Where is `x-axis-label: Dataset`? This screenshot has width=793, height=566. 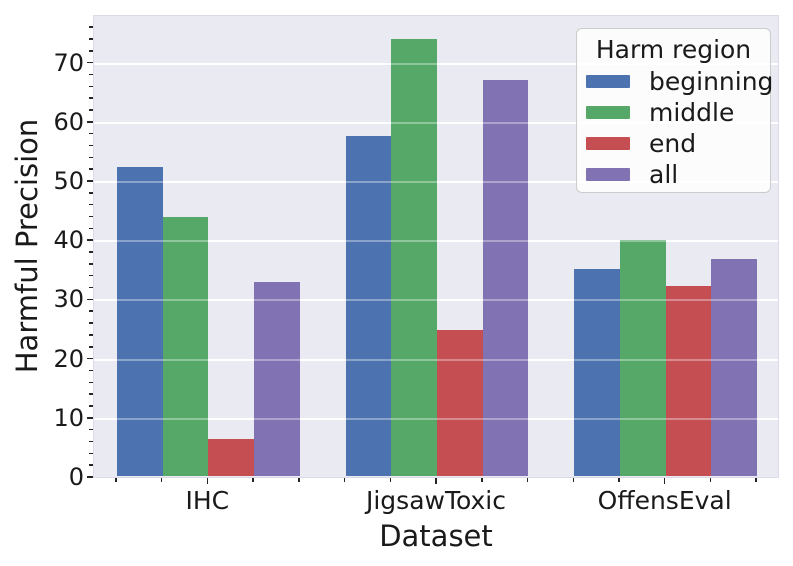 x-axis-label: Dataset is located at coordinates (436, 536).